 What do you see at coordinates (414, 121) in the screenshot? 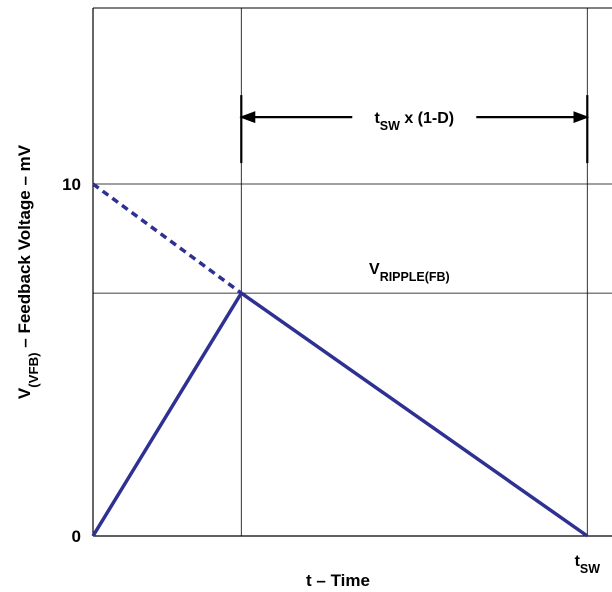
I see `duration-label: tSW x (1-D)` at bounding box center [414, 121].